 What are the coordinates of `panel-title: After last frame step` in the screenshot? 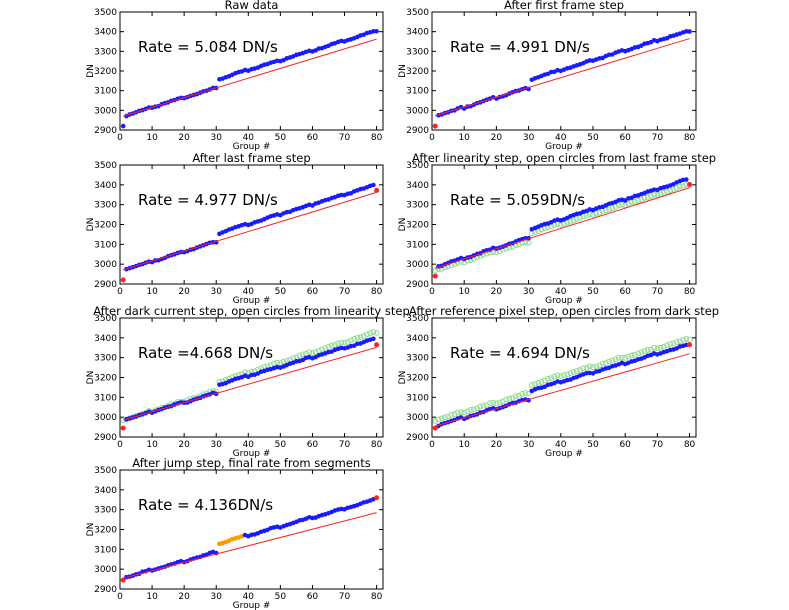 It's located at (251, 158).